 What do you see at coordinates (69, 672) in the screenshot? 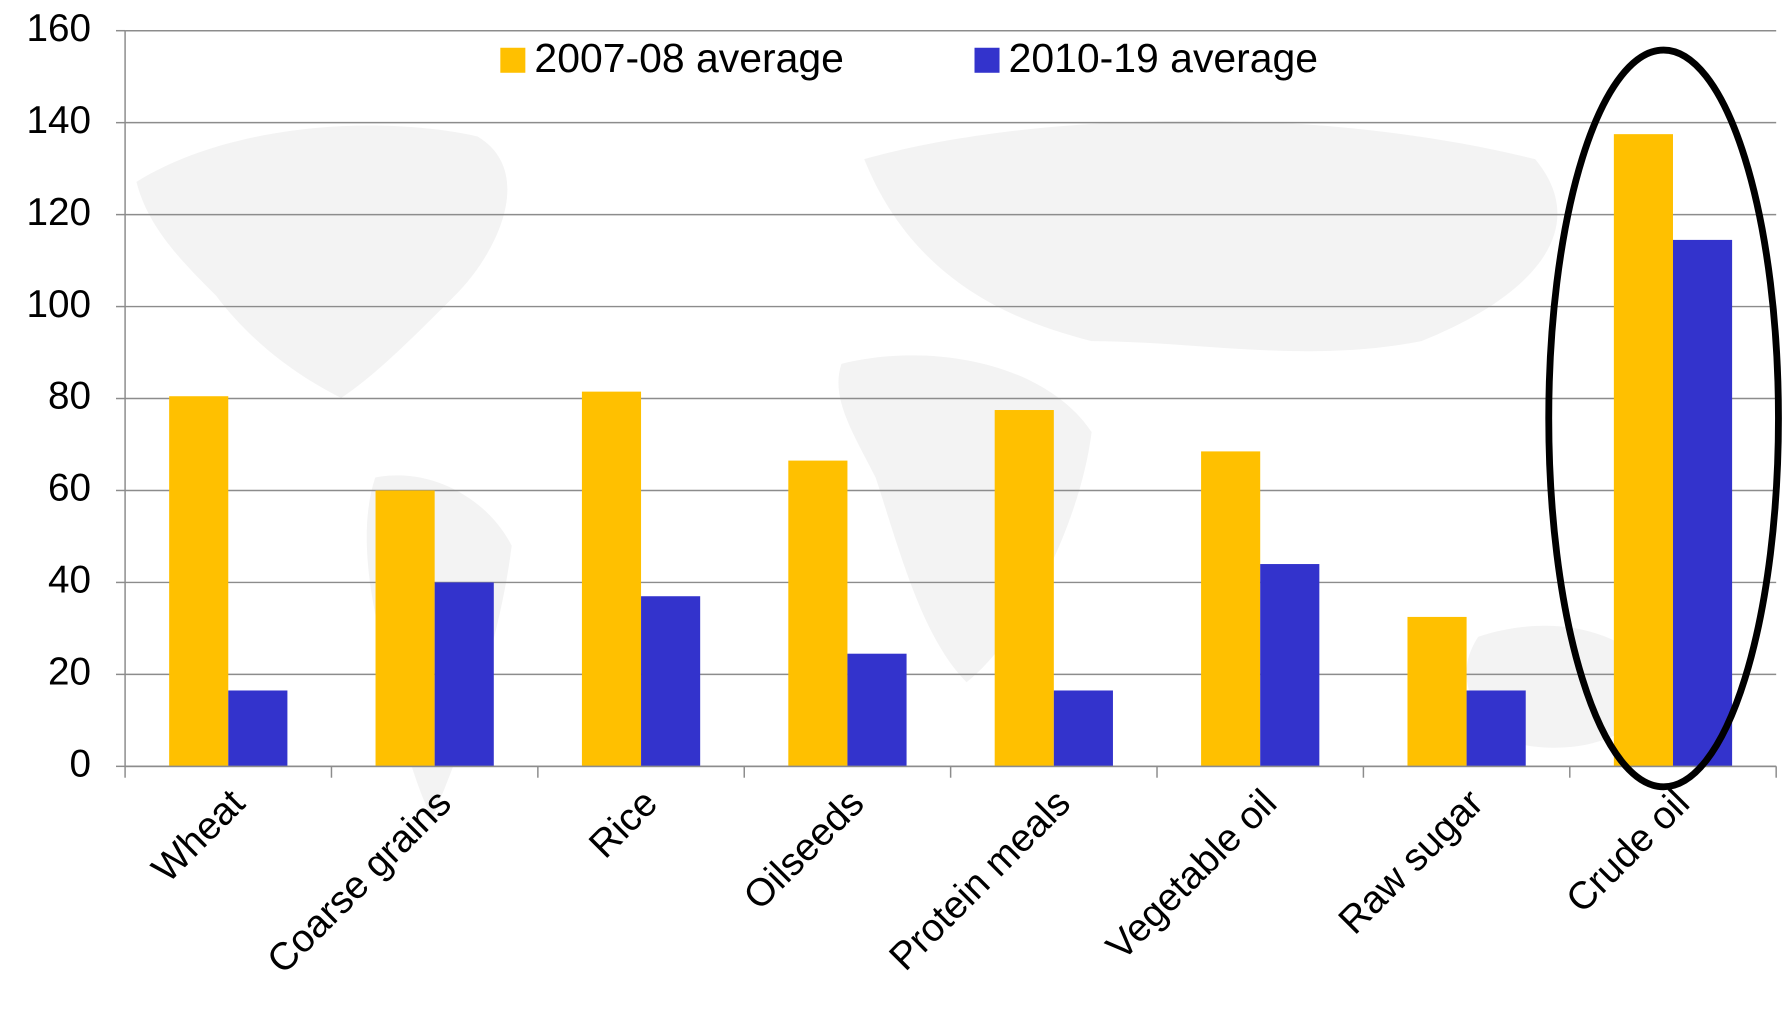
I see `y-tick-label: 20` at bounding box center [69, 672].